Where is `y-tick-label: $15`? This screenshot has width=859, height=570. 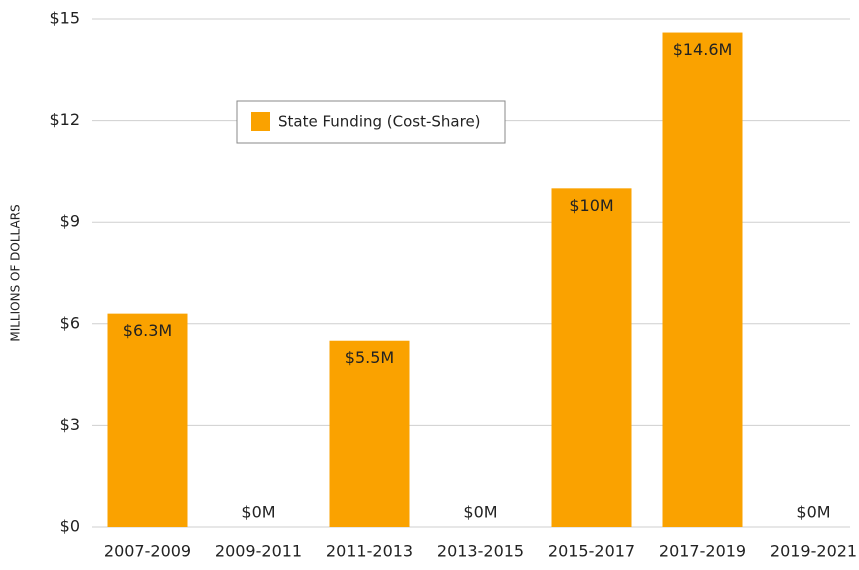
y-tick-label: $15 is located at coordinates (64, 18).